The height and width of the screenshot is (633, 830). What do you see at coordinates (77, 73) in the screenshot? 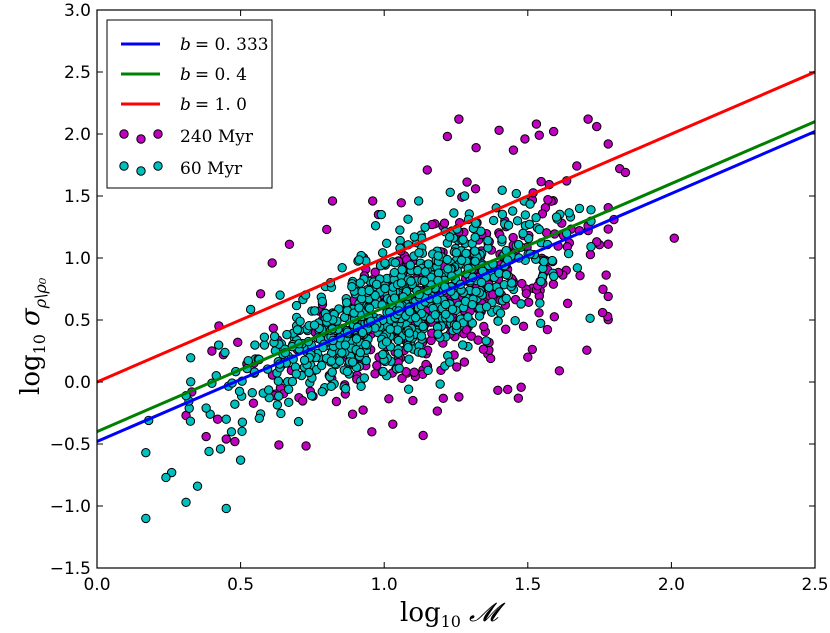
I see `y-tick-label: 2.5` at bounding box center [77, 73].